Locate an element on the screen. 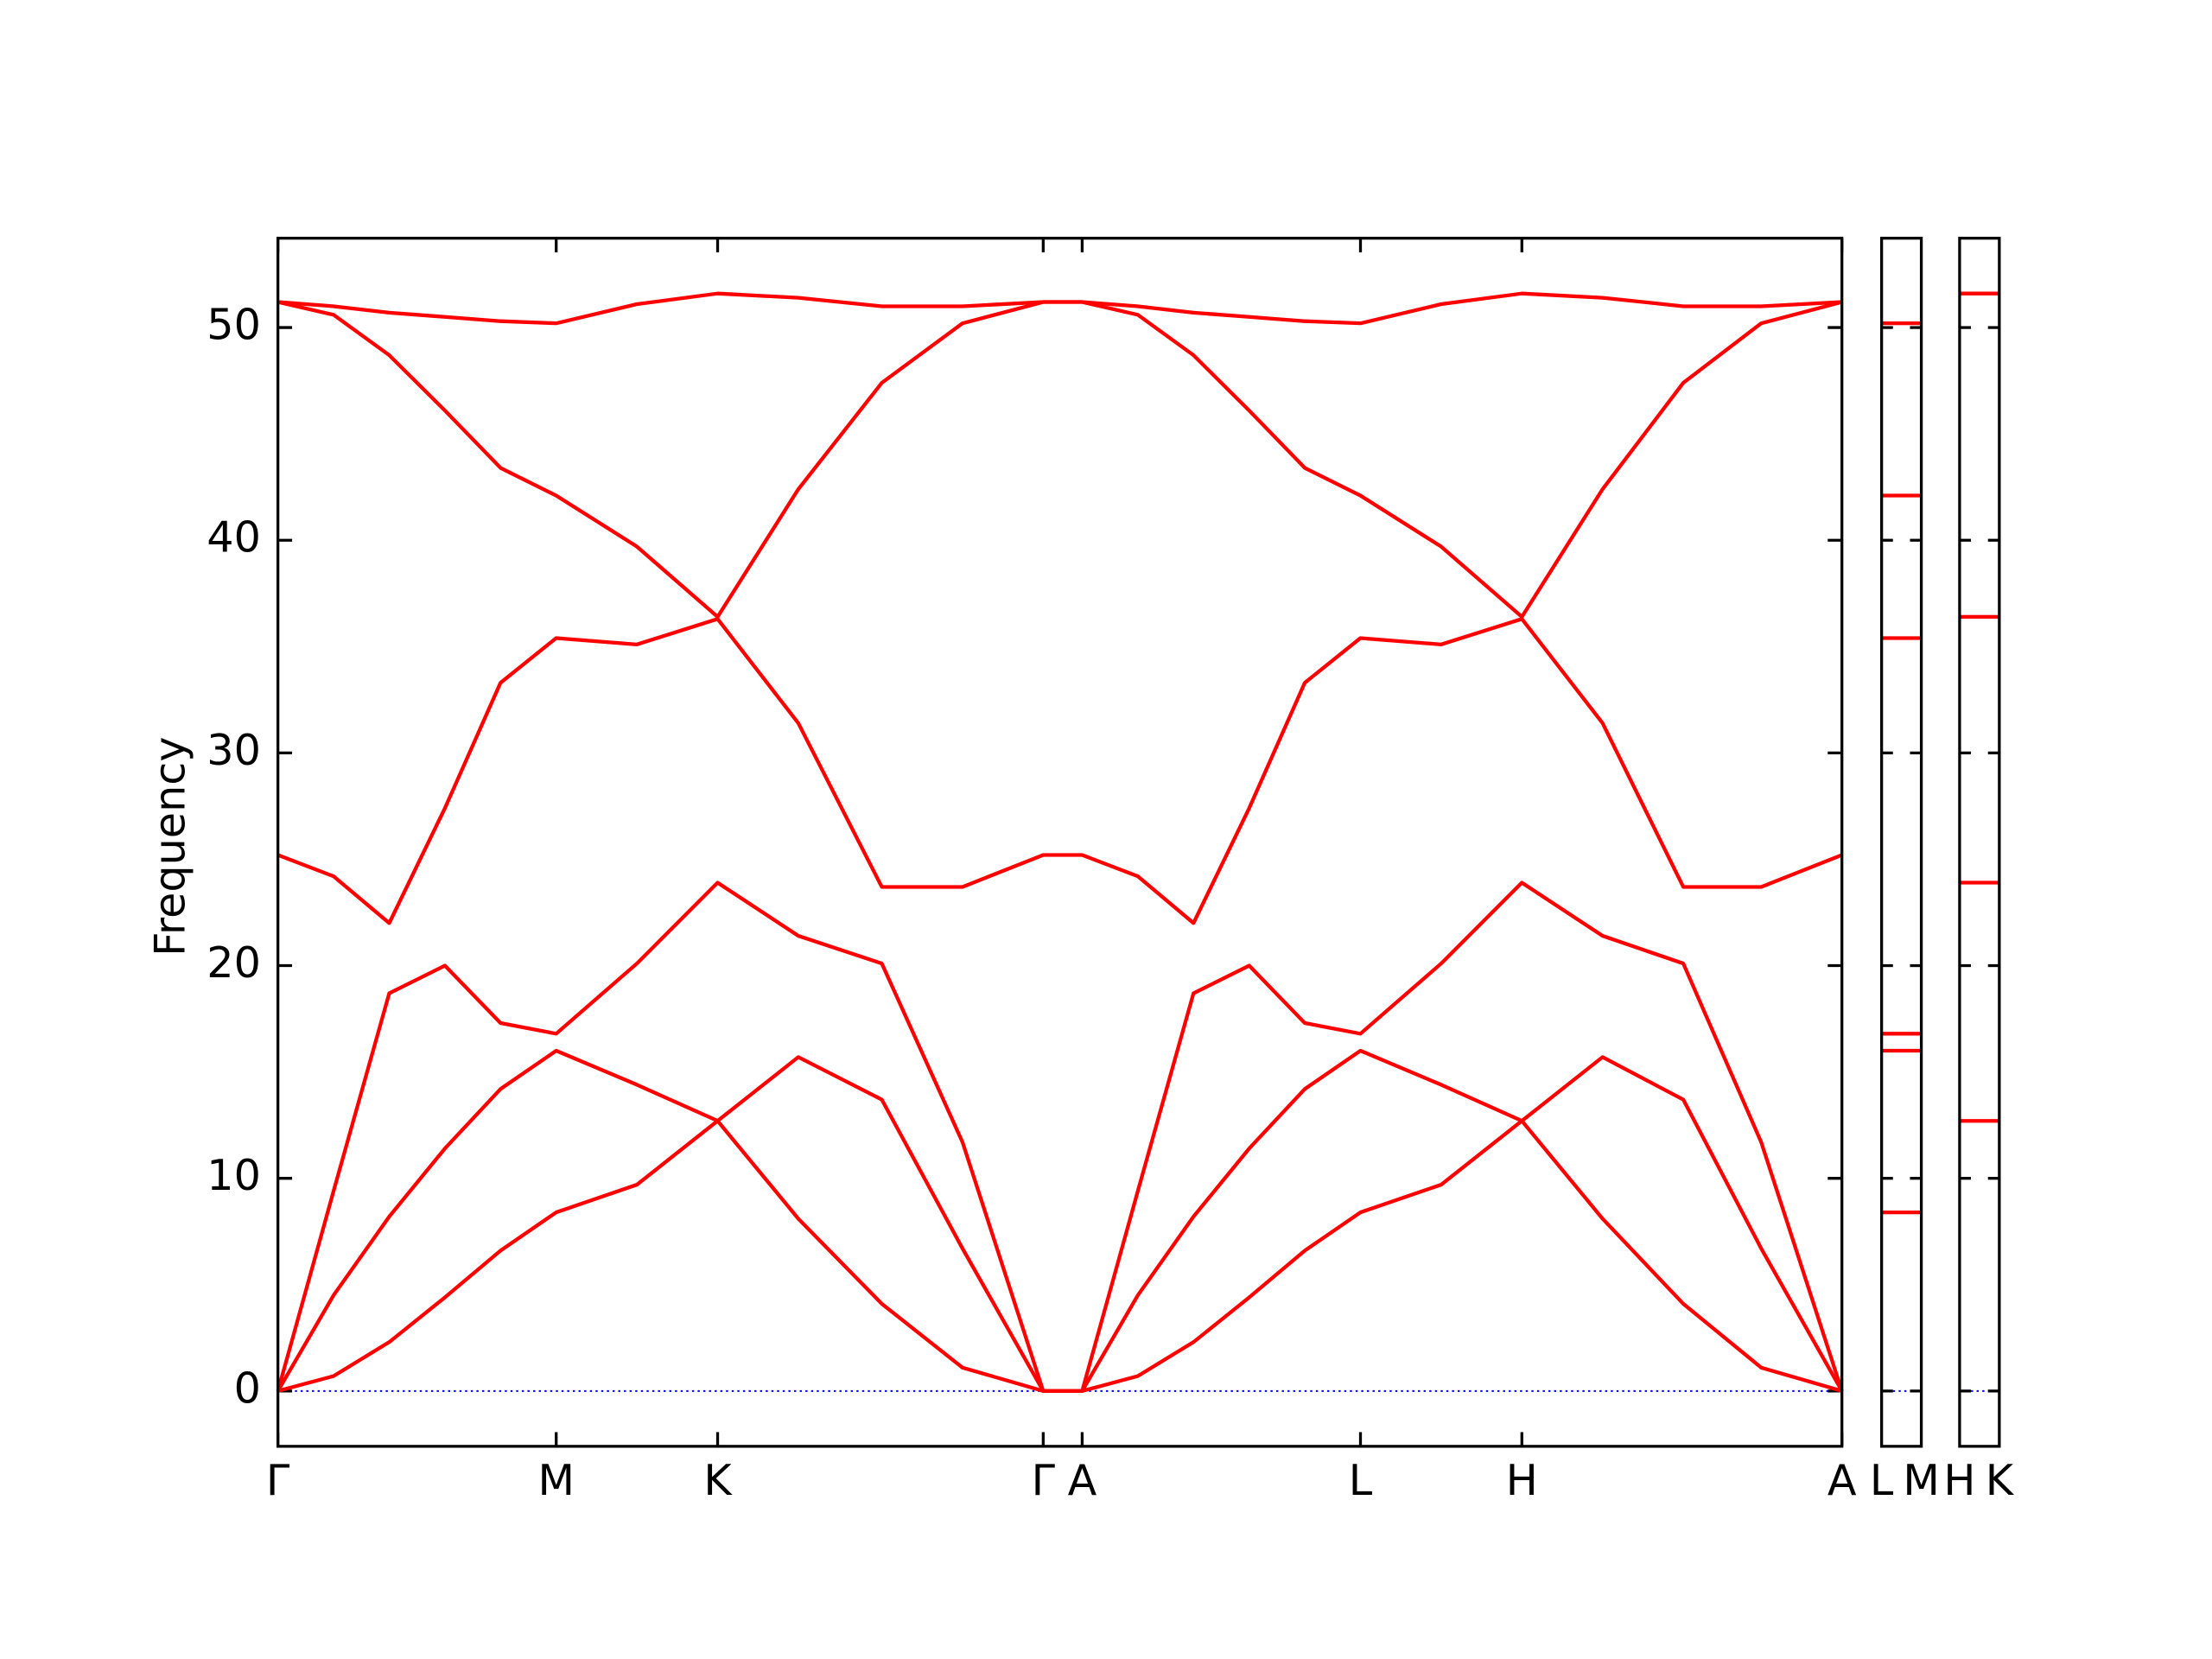 This screenshot has width=2212, height=1659. y-tick-label: 0 is located at coordinates (247, 1388).